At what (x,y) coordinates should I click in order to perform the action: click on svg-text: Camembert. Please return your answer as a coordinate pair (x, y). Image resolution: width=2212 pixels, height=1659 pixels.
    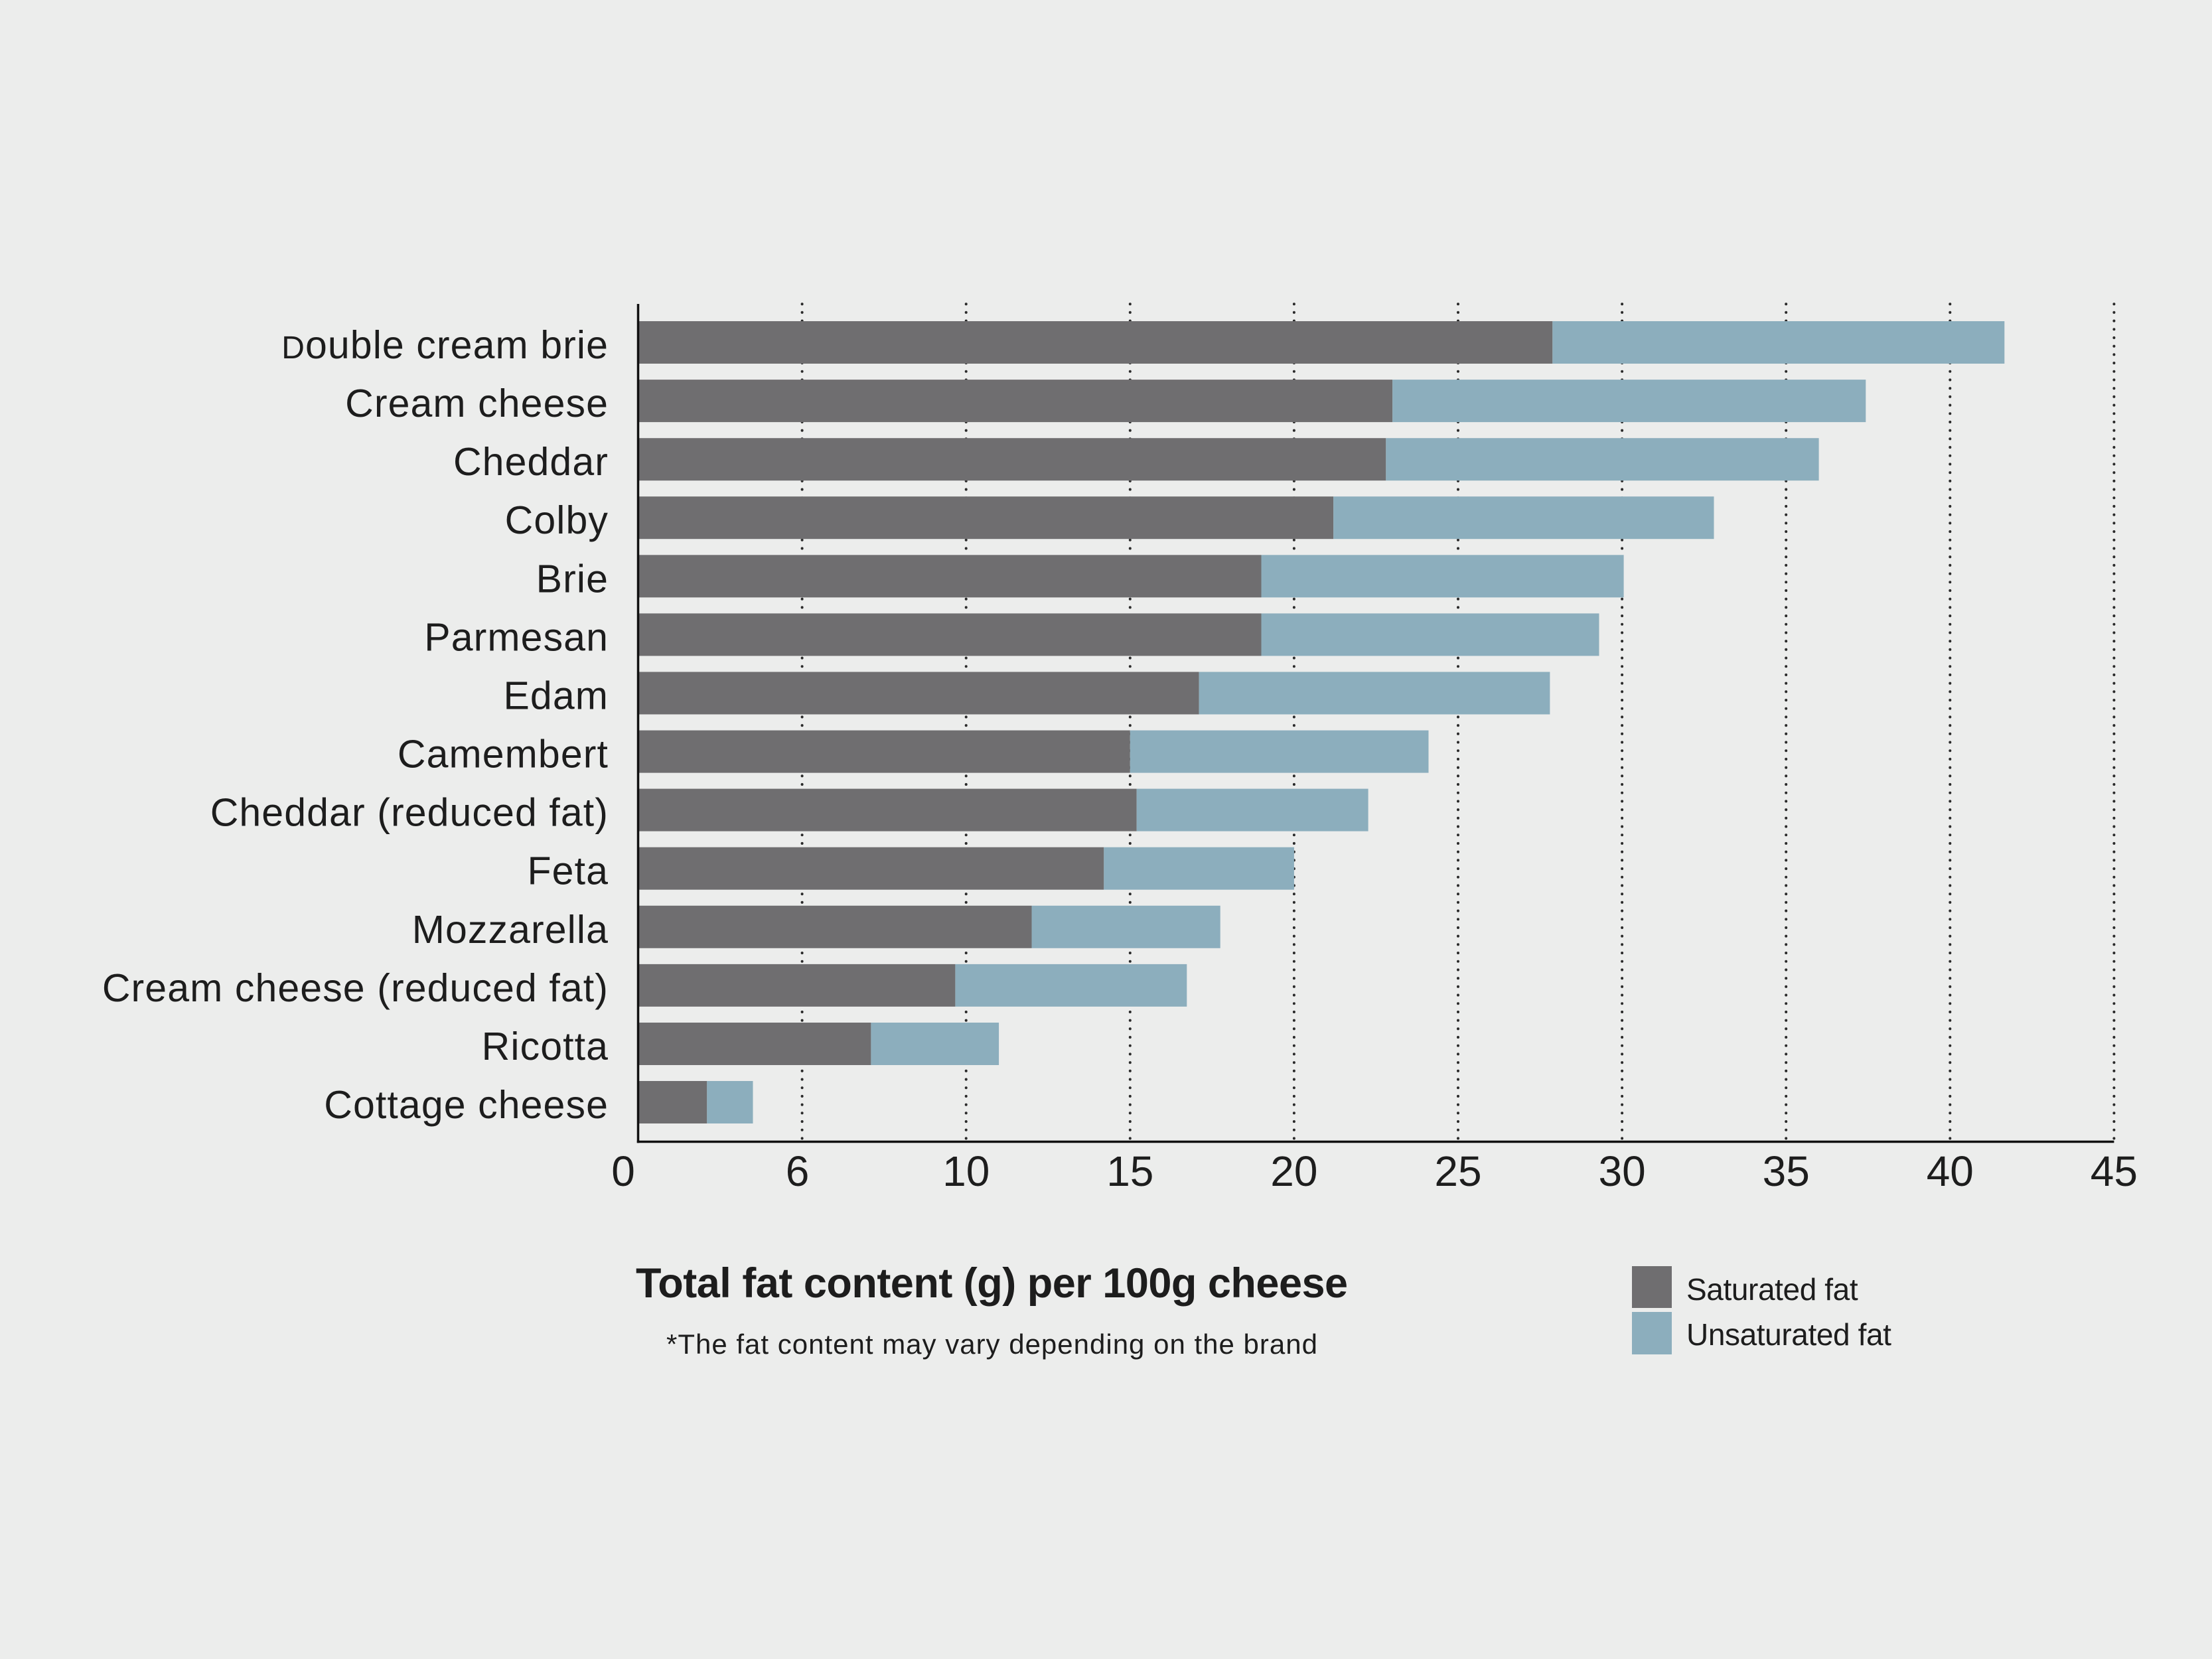
    Looking at the image, I should click on (504, 754).